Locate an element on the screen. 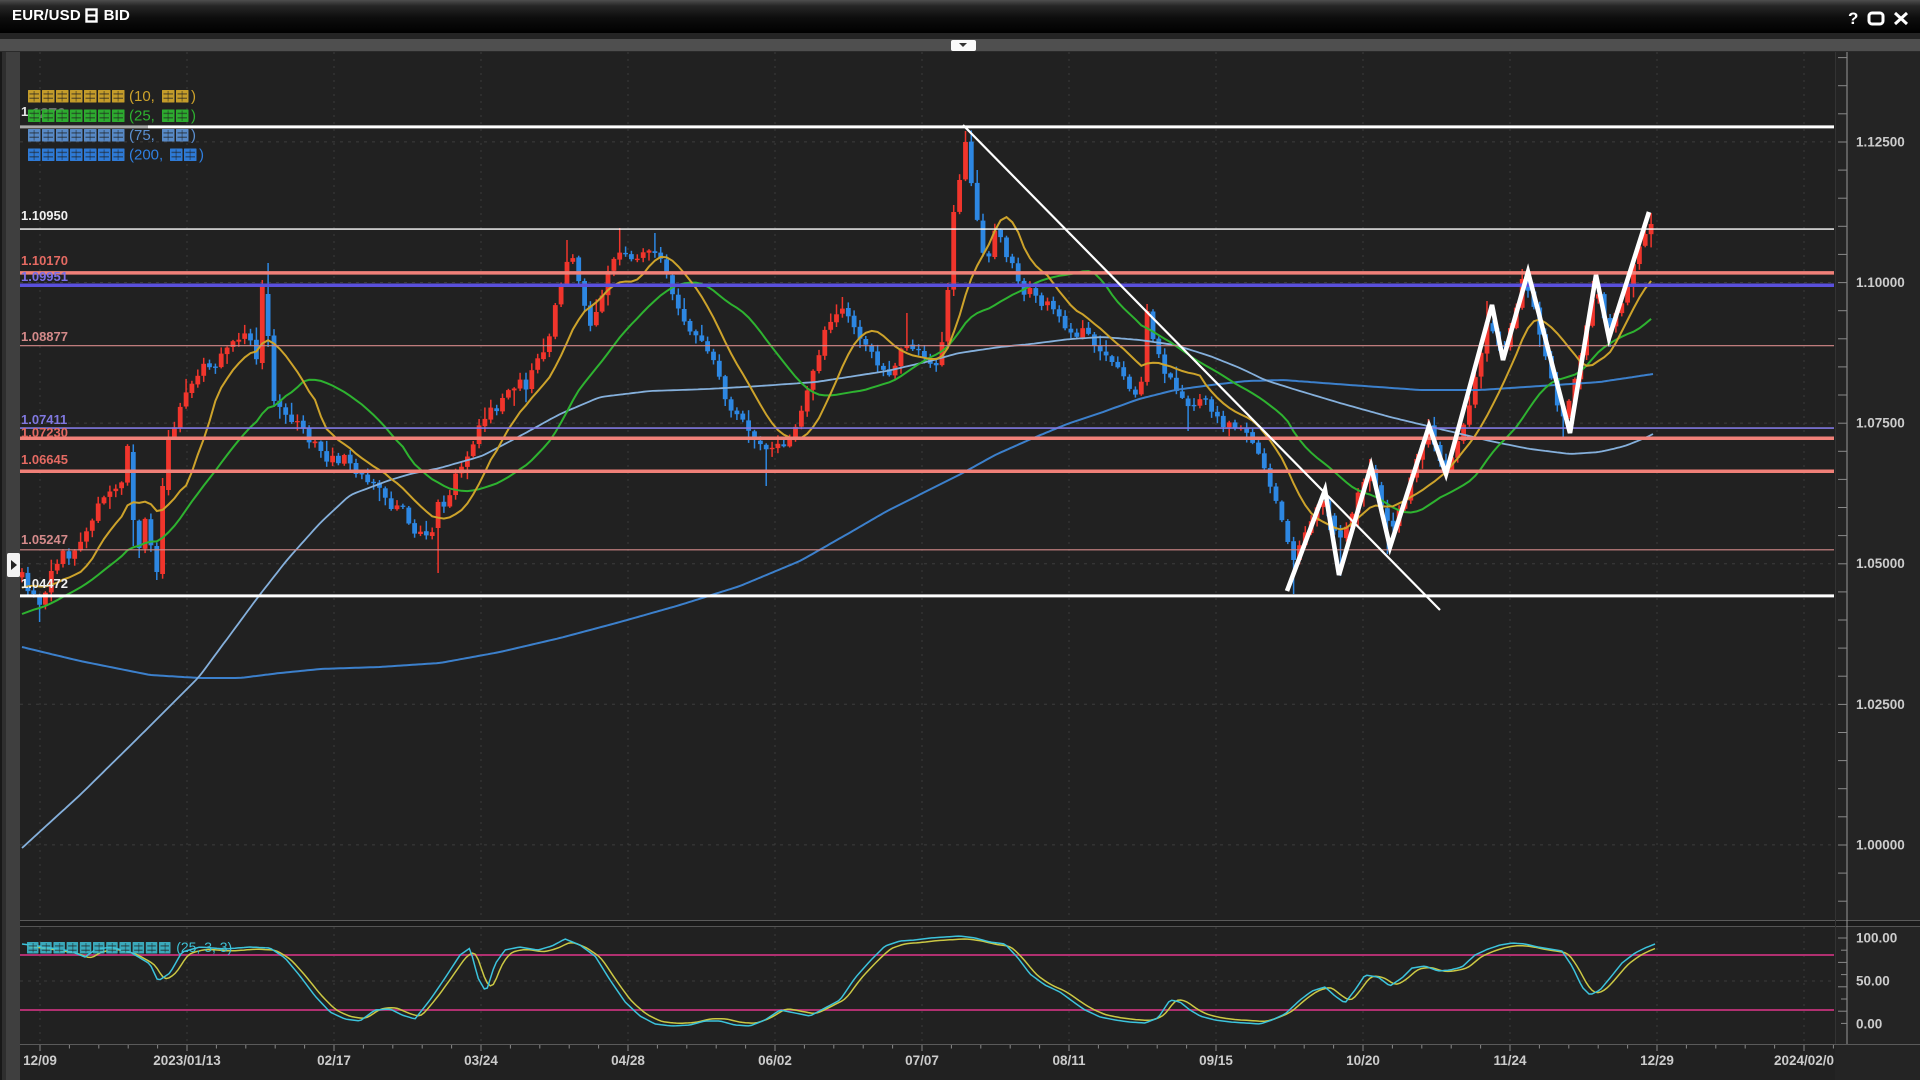 This screenshot has height=1080, width=1920. svg-text: 06/02 is located at coordinates (775, 1060).